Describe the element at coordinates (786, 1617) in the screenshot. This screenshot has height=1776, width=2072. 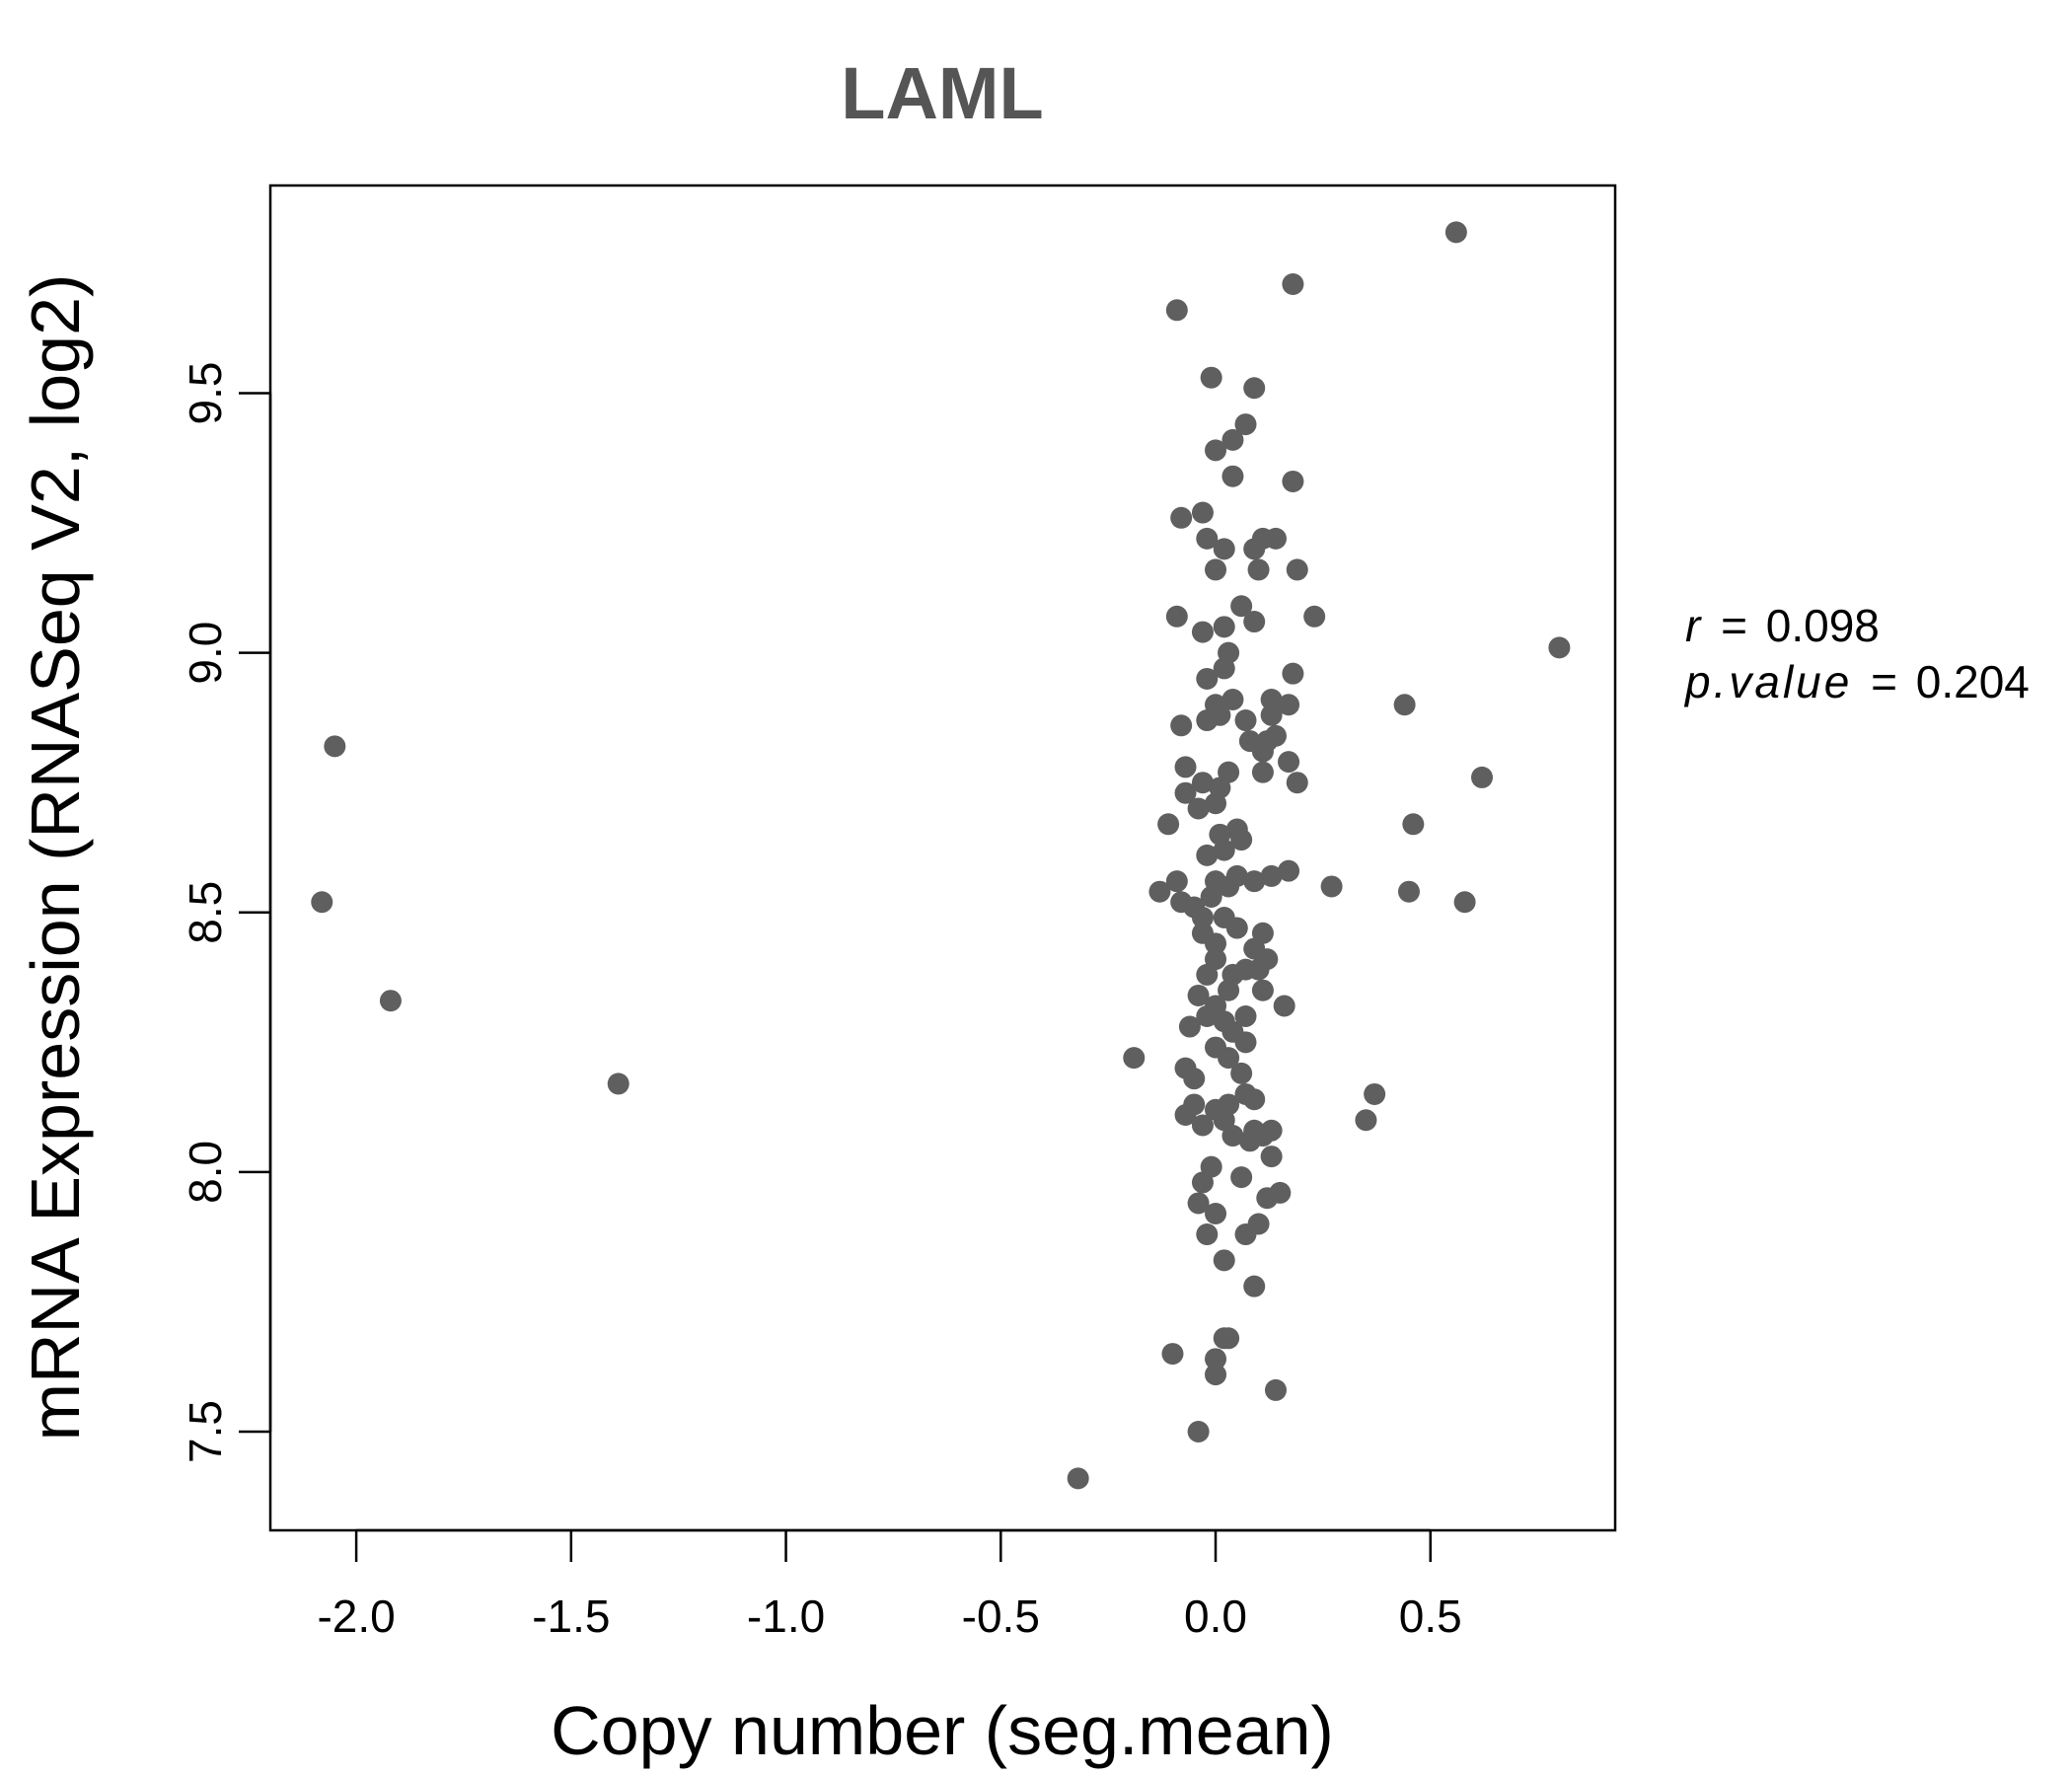
I see `x-tick-label: -1.0` at that location.